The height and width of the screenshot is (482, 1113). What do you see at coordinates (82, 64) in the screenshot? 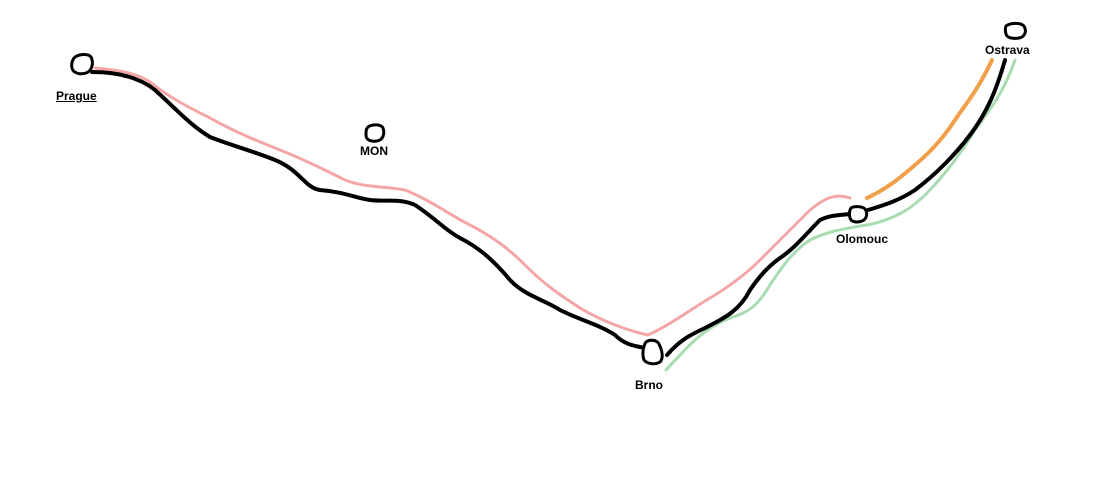
I see `prague-node-icon` at bounding box center [82, 64].